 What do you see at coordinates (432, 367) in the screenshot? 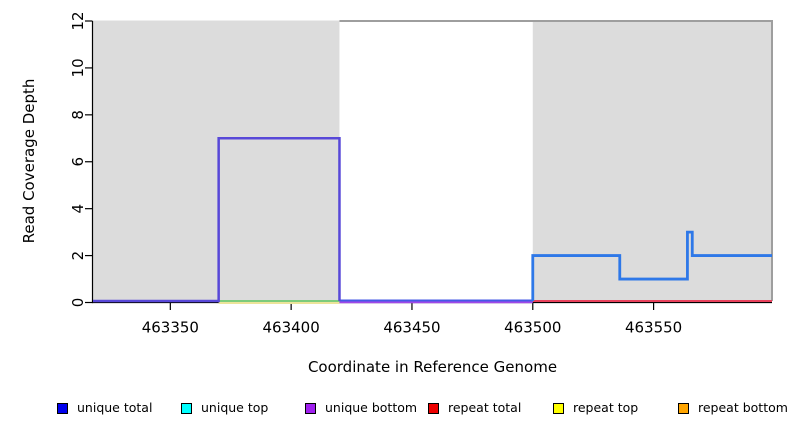
I see `x-axis-title: Coordinate in Reference Genome` at bounding box center [432, 367].